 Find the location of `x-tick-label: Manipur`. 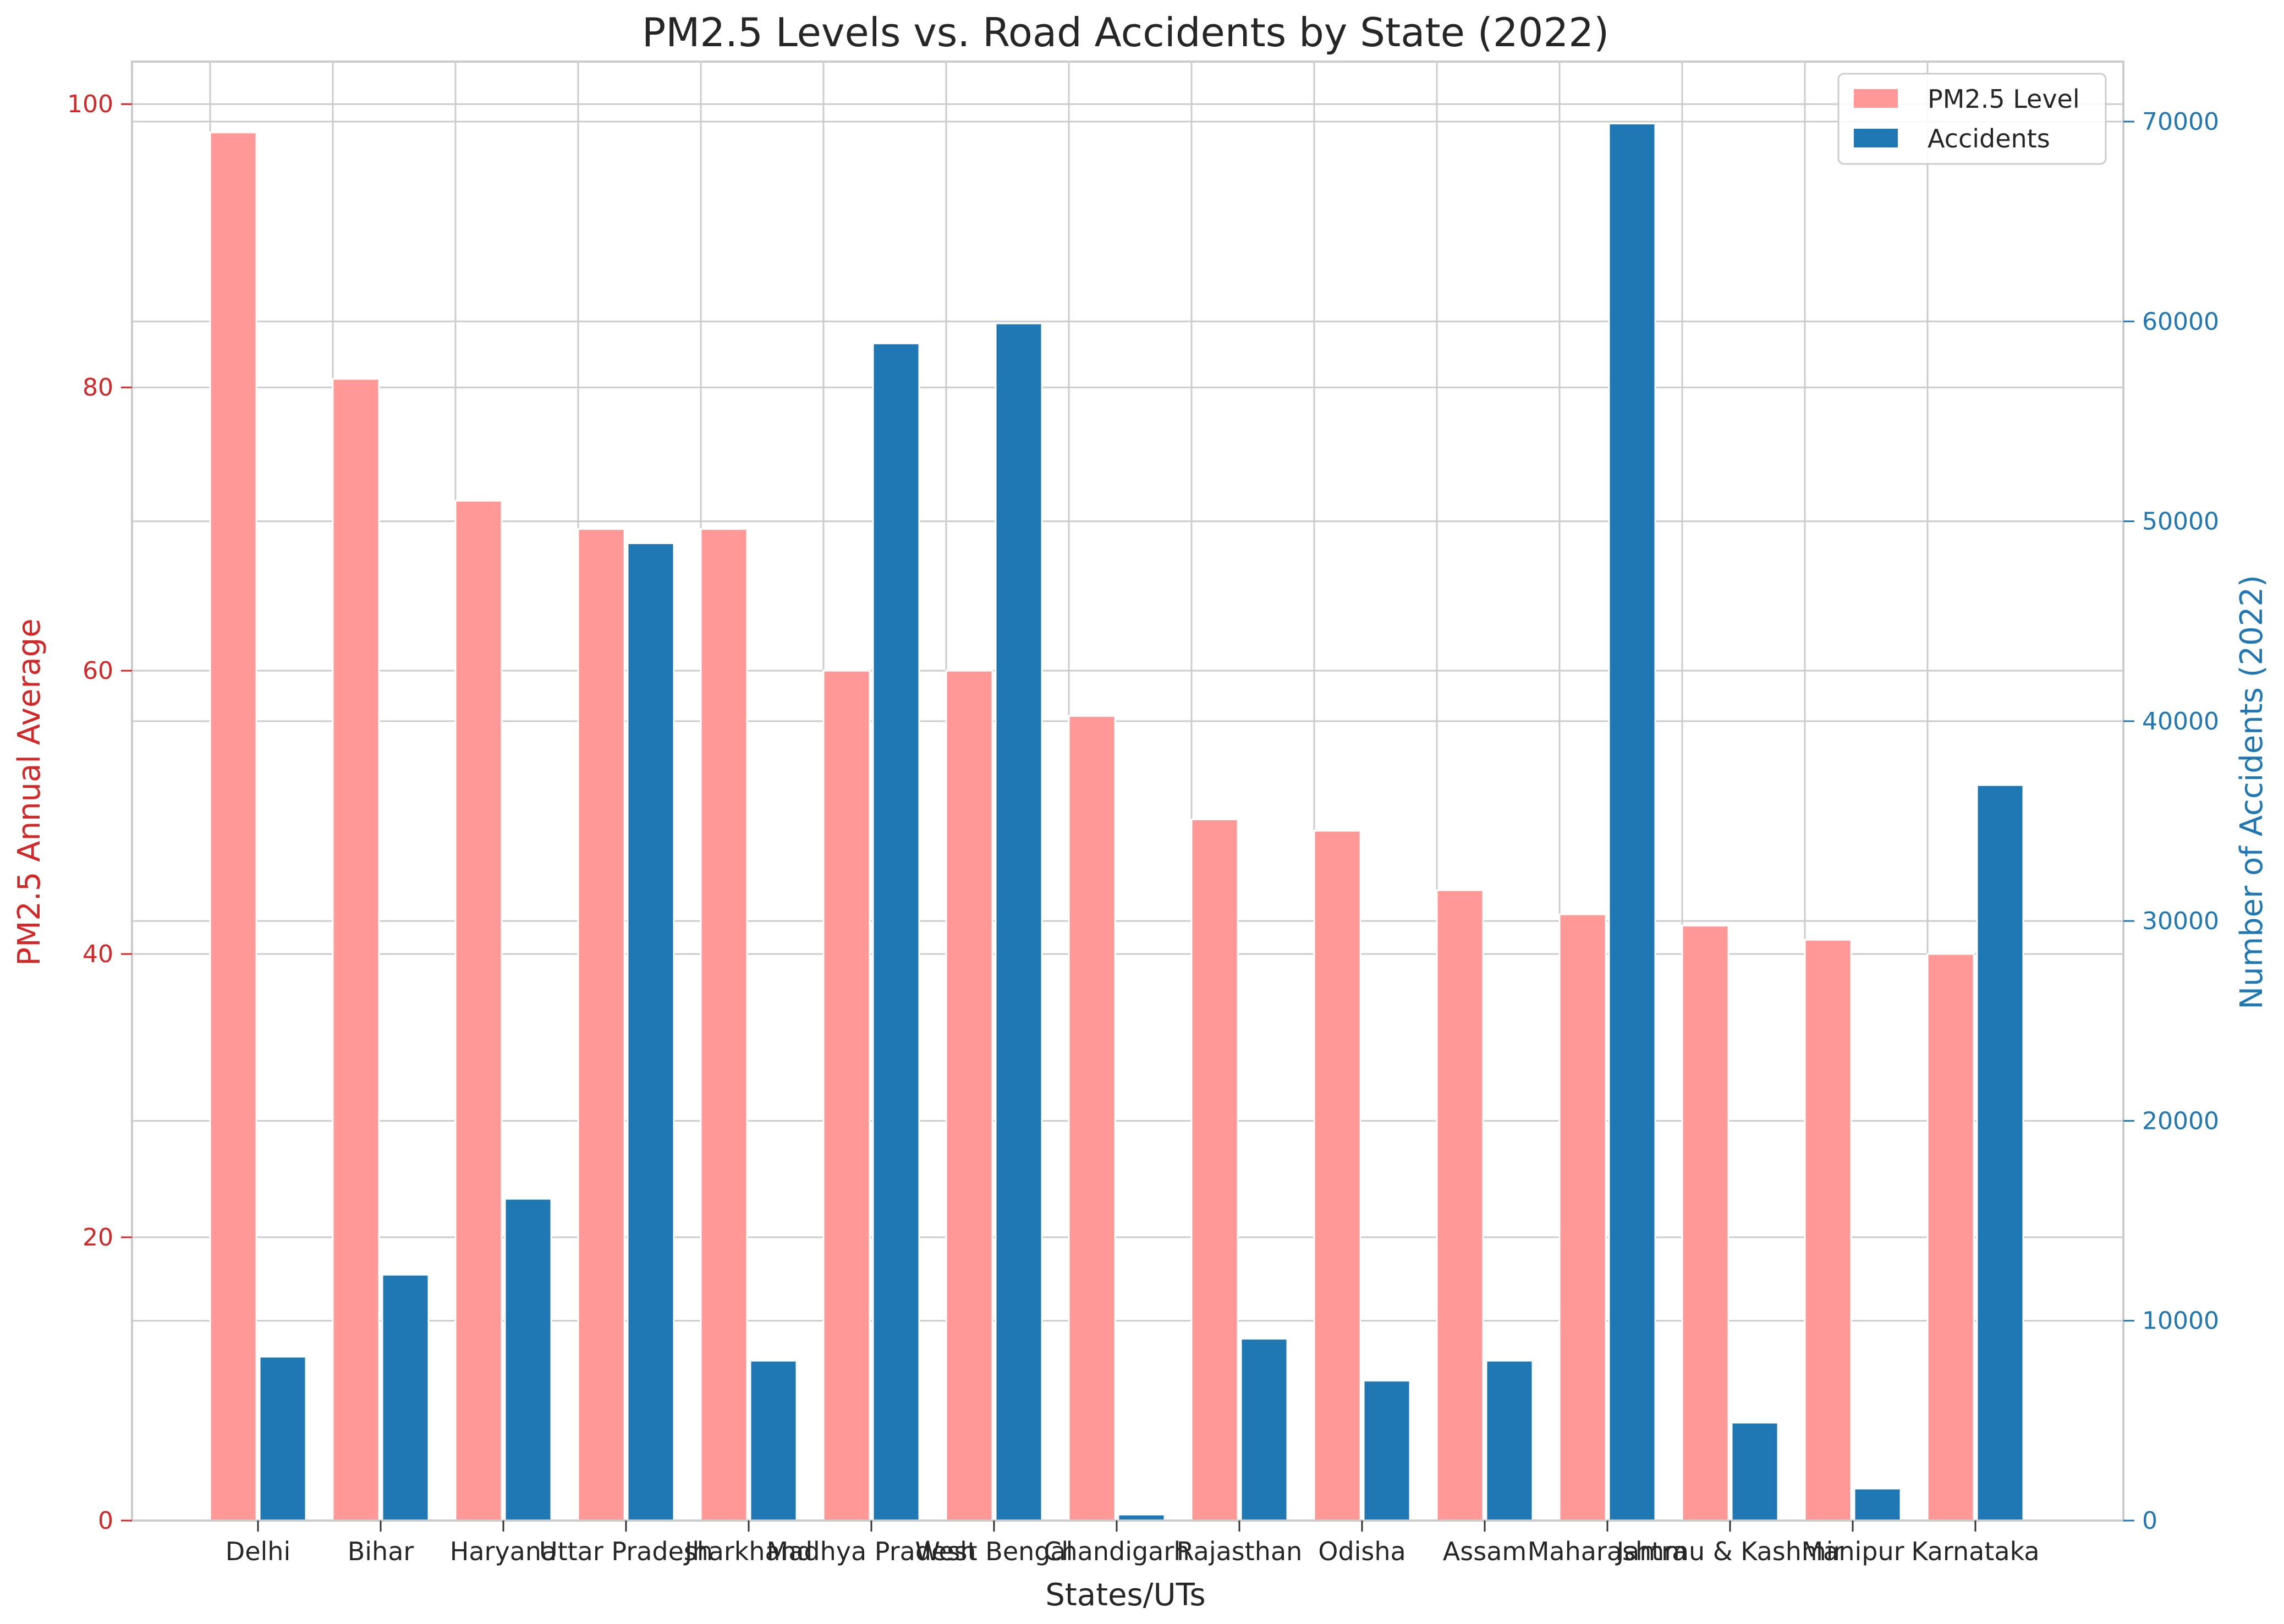

x-tick-label: Manipur is located at coordinates (1852, 1551).